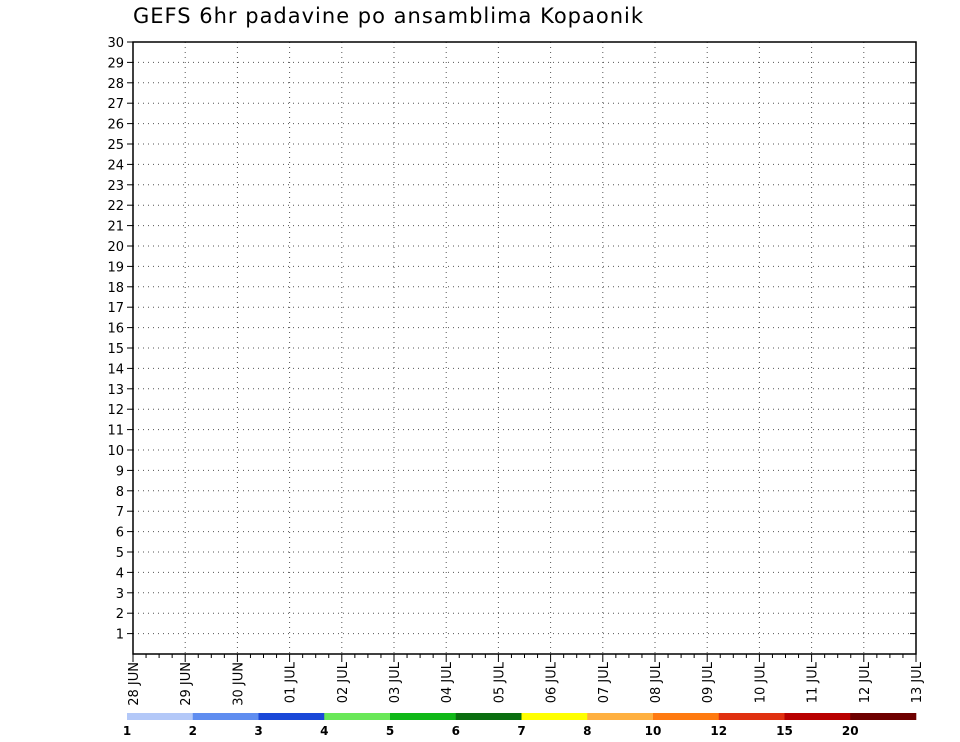 Image resolution: width=960 pixels, height=742 pixels. I want to click on colorbar-label: 2, so click(193, 731).